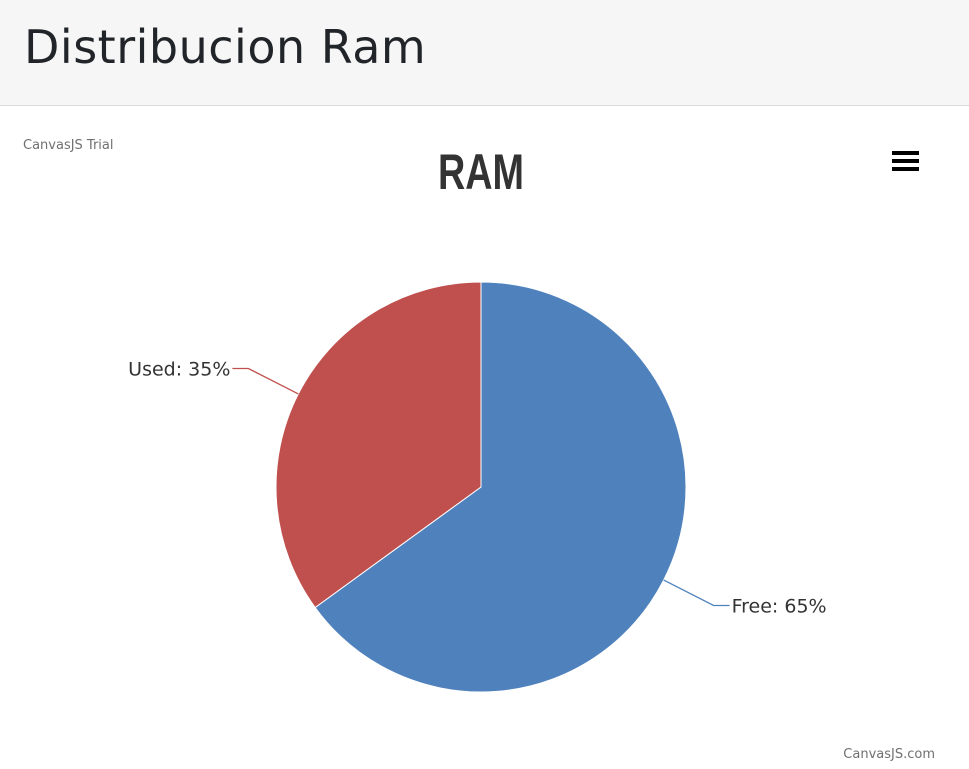 The width and height of the screenshot is (969, 769). Describe the element at coordinates (481, 172) in the screenshot. I see `chart-title: RAM` at that location.